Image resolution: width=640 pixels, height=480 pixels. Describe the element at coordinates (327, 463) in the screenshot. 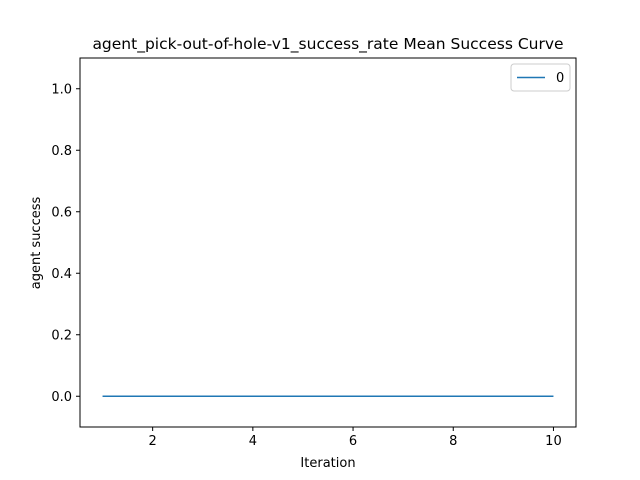

I see `x-axis-label: Iteration` at that location.